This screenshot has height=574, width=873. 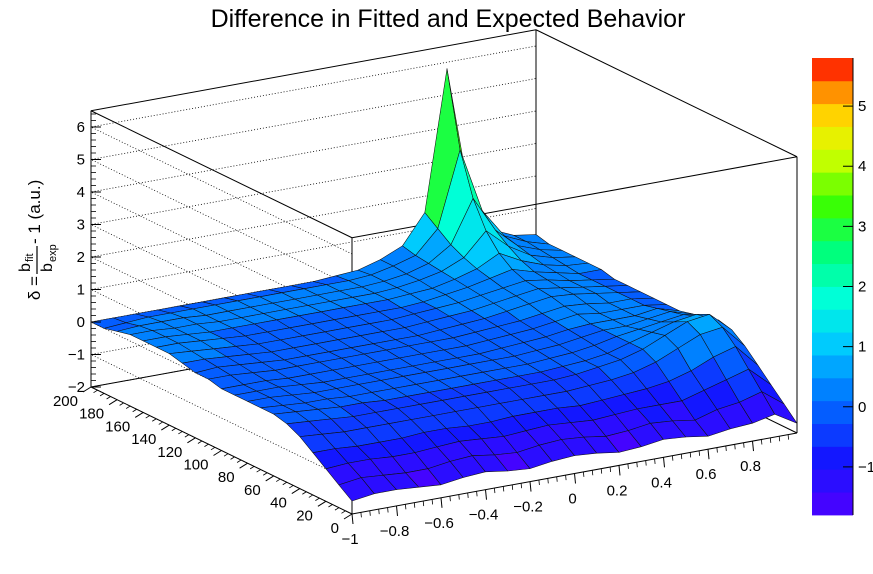 I want to click on palette-tick-label: 4, so click(x=862, y=166).